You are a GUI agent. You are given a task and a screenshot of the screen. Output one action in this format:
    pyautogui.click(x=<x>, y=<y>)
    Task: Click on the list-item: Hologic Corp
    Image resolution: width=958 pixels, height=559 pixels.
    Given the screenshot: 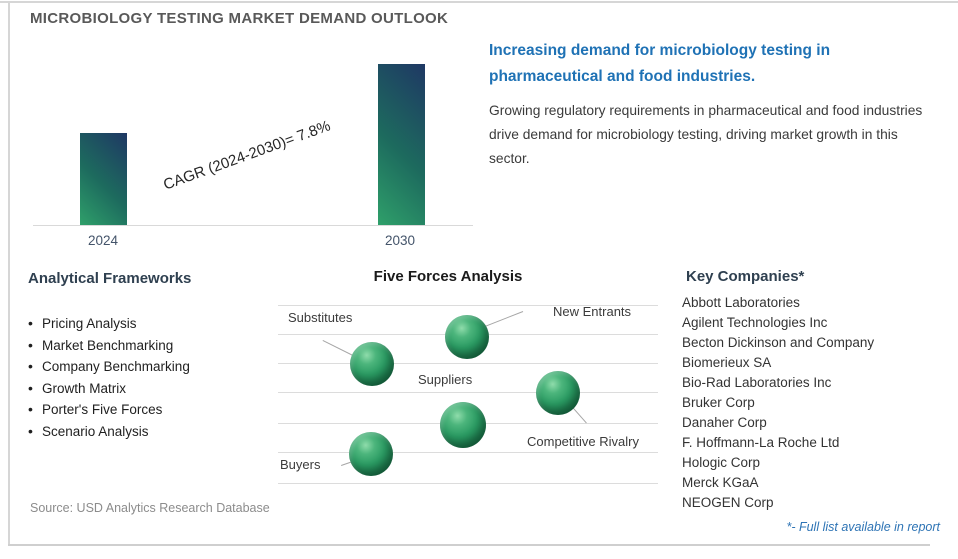 What is the action you would take?
    pyautogui.click(x=721, y=462)
    